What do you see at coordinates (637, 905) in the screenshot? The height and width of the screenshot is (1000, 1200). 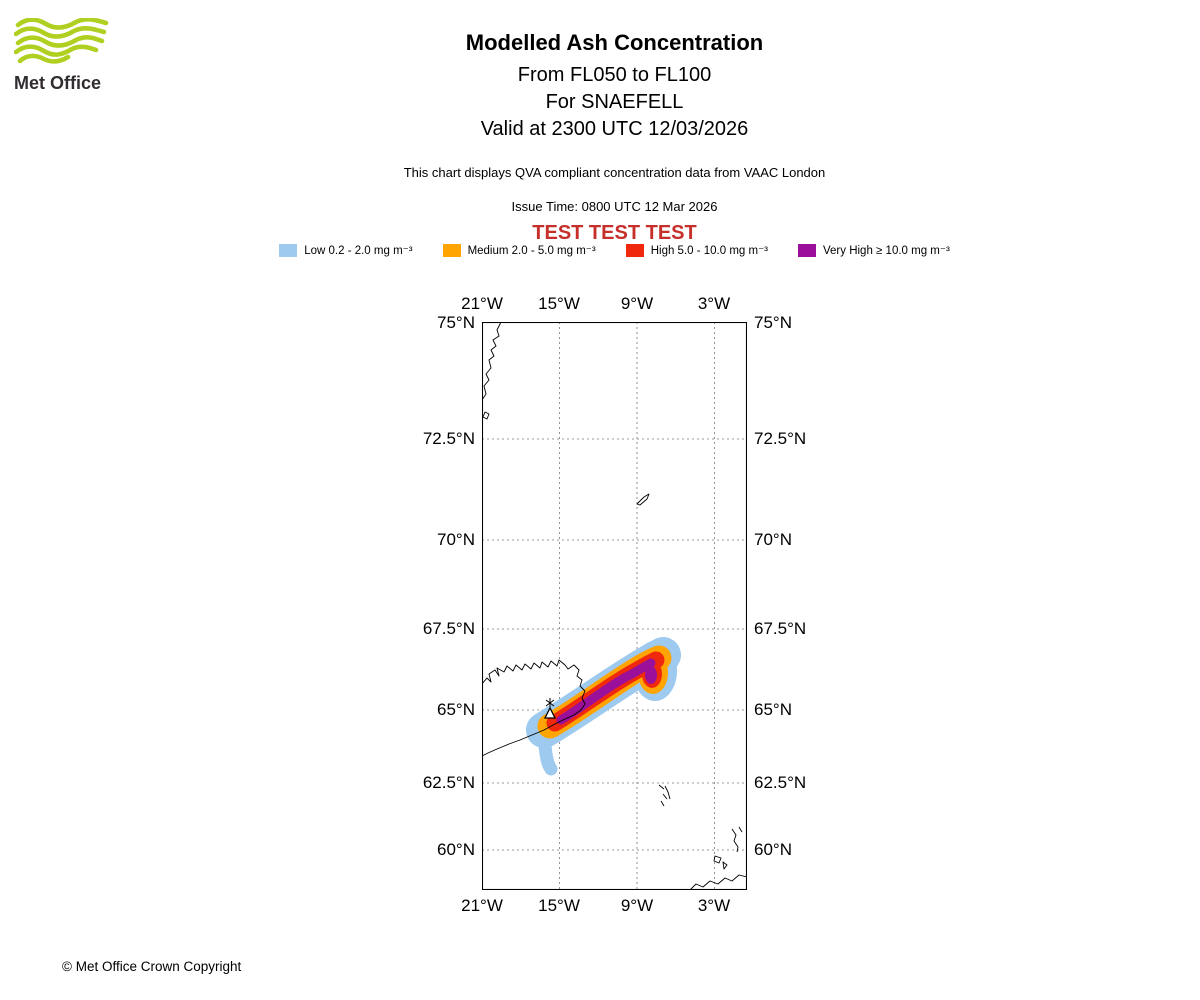 I see `lon-label-bottom-9w: 9°W` at bounding box center [637, 905].